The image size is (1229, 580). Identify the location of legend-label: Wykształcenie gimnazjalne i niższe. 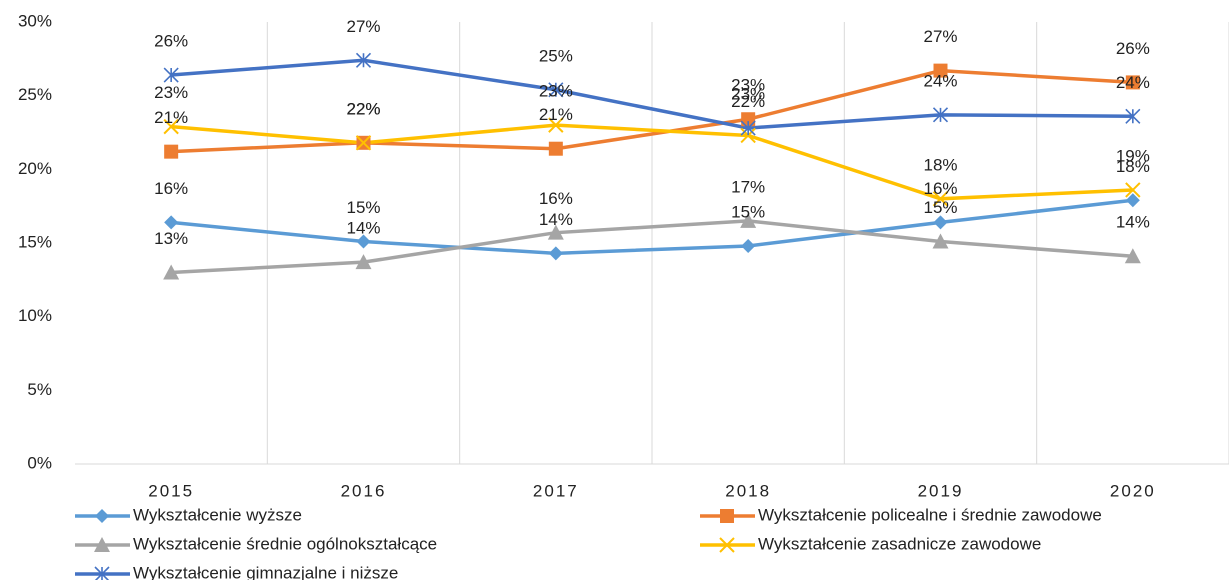
(265, 571).